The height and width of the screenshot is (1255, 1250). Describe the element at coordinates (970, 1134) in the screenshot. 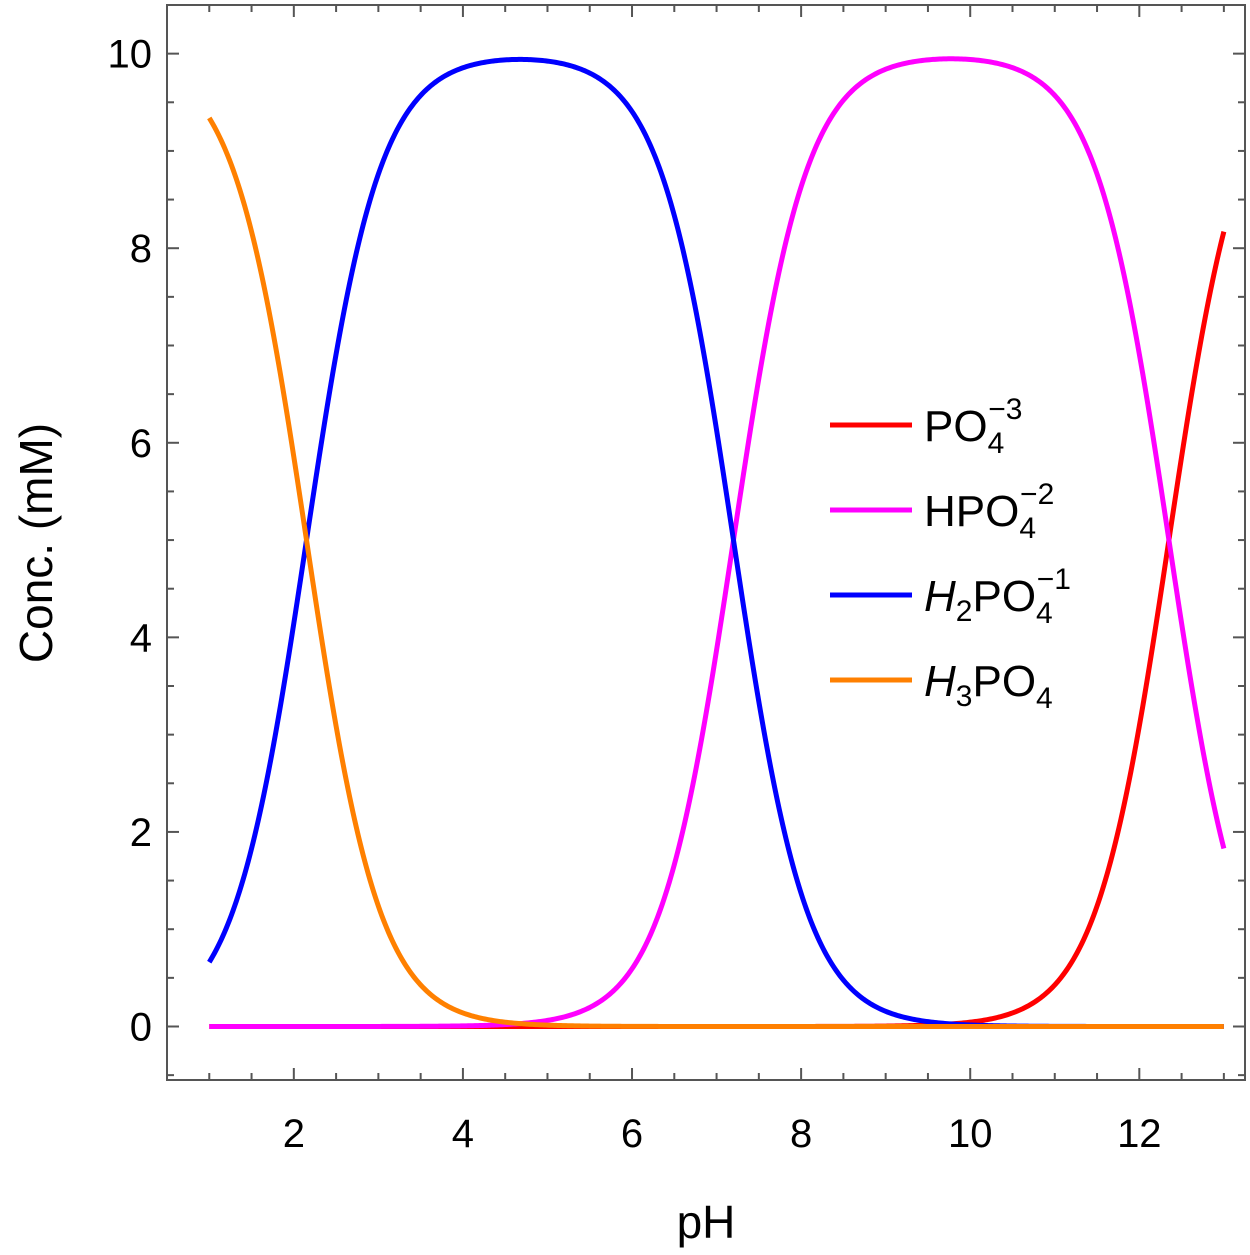

I see `x-tick-label: 10` at that location.